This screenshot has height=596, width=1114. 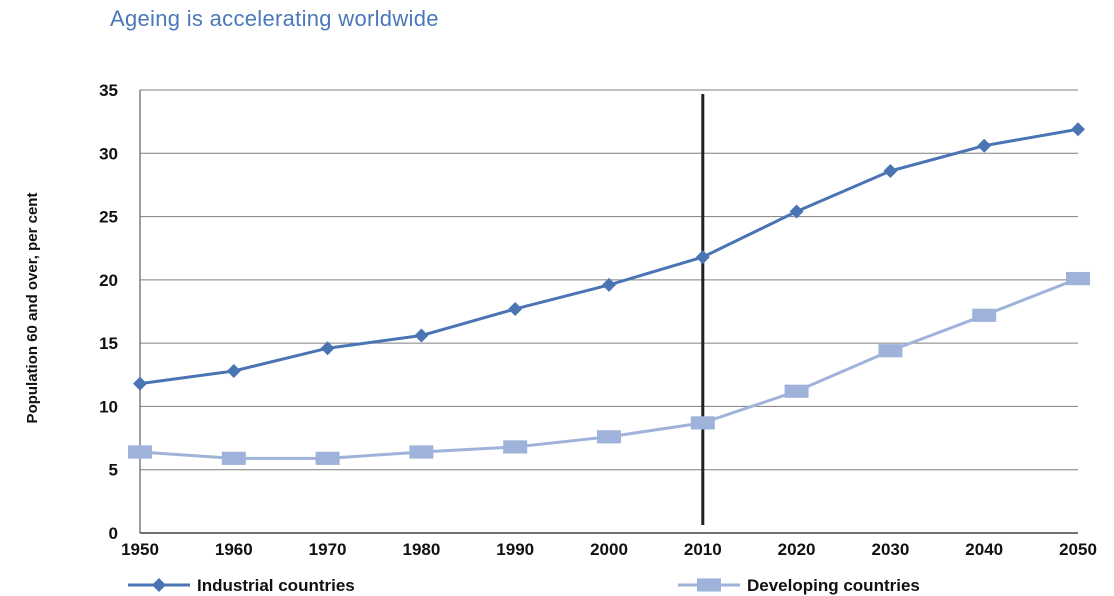 I want to click on y-tick-label: 30, so click(x=108, y=153).